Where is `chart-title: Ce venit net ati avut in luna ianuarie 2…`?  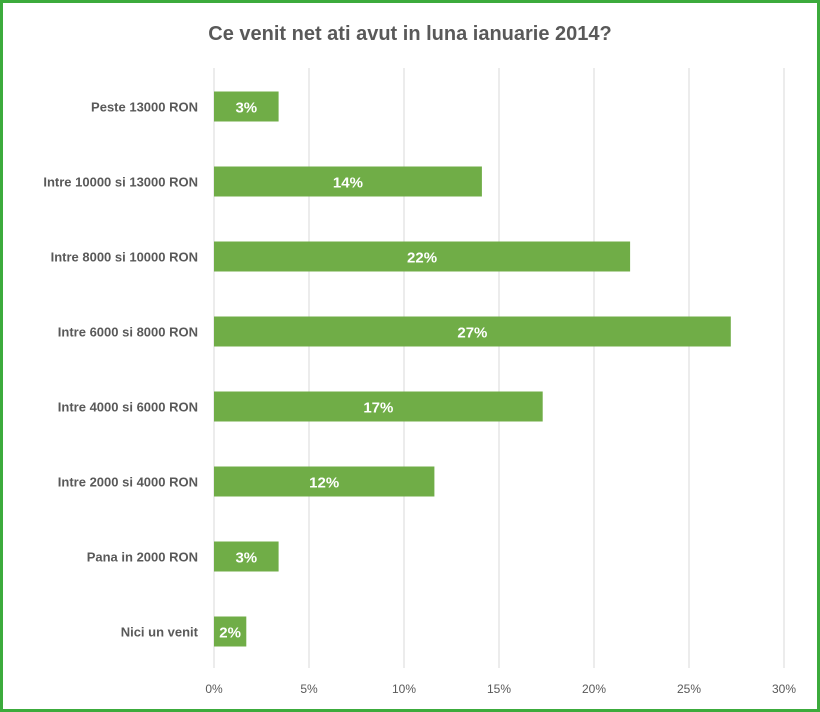 chart-title: Ce venit net ati avut in luna ianuarie 2… is located at coordinates (409, 34).